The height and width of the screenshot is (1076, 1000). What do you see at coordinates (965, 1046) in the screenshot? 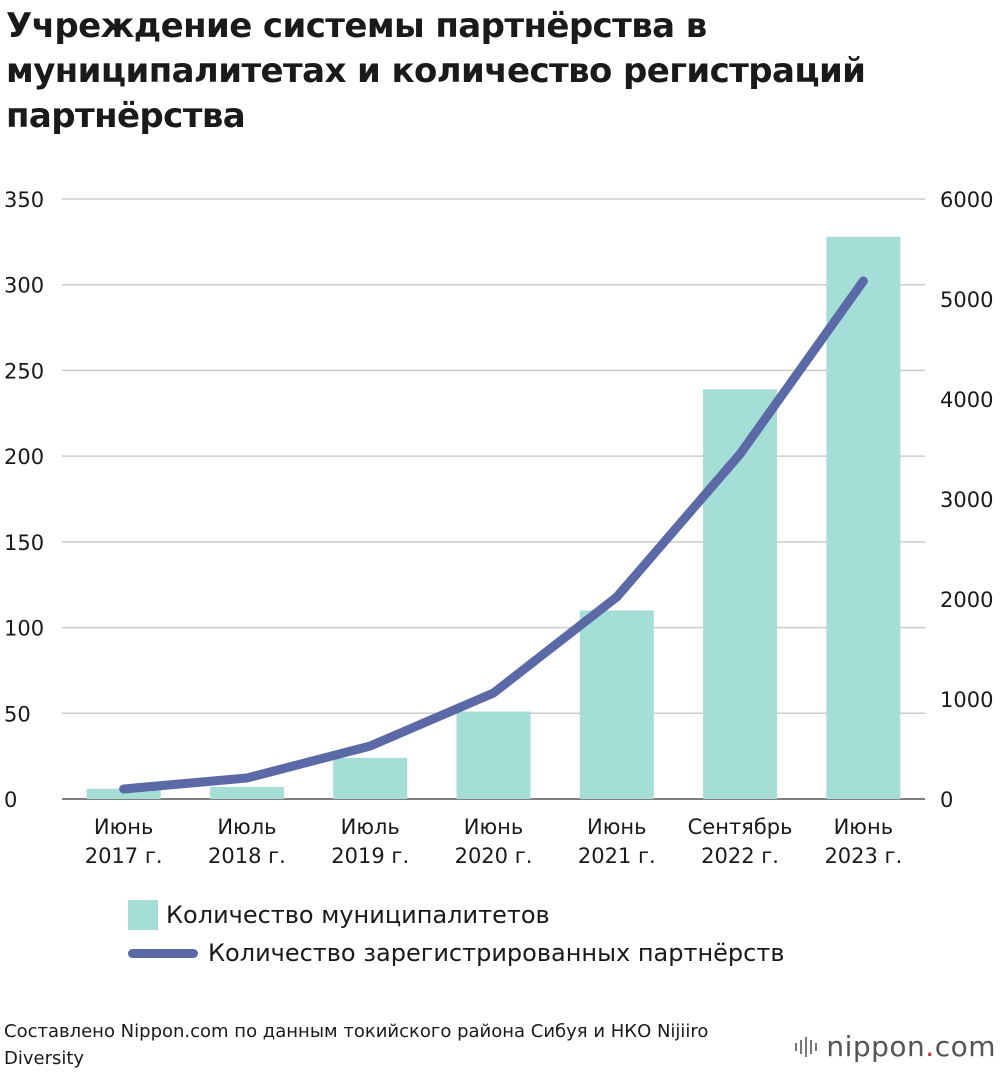
I see `logo-suffix: com` at bounding box center [965, 1046].